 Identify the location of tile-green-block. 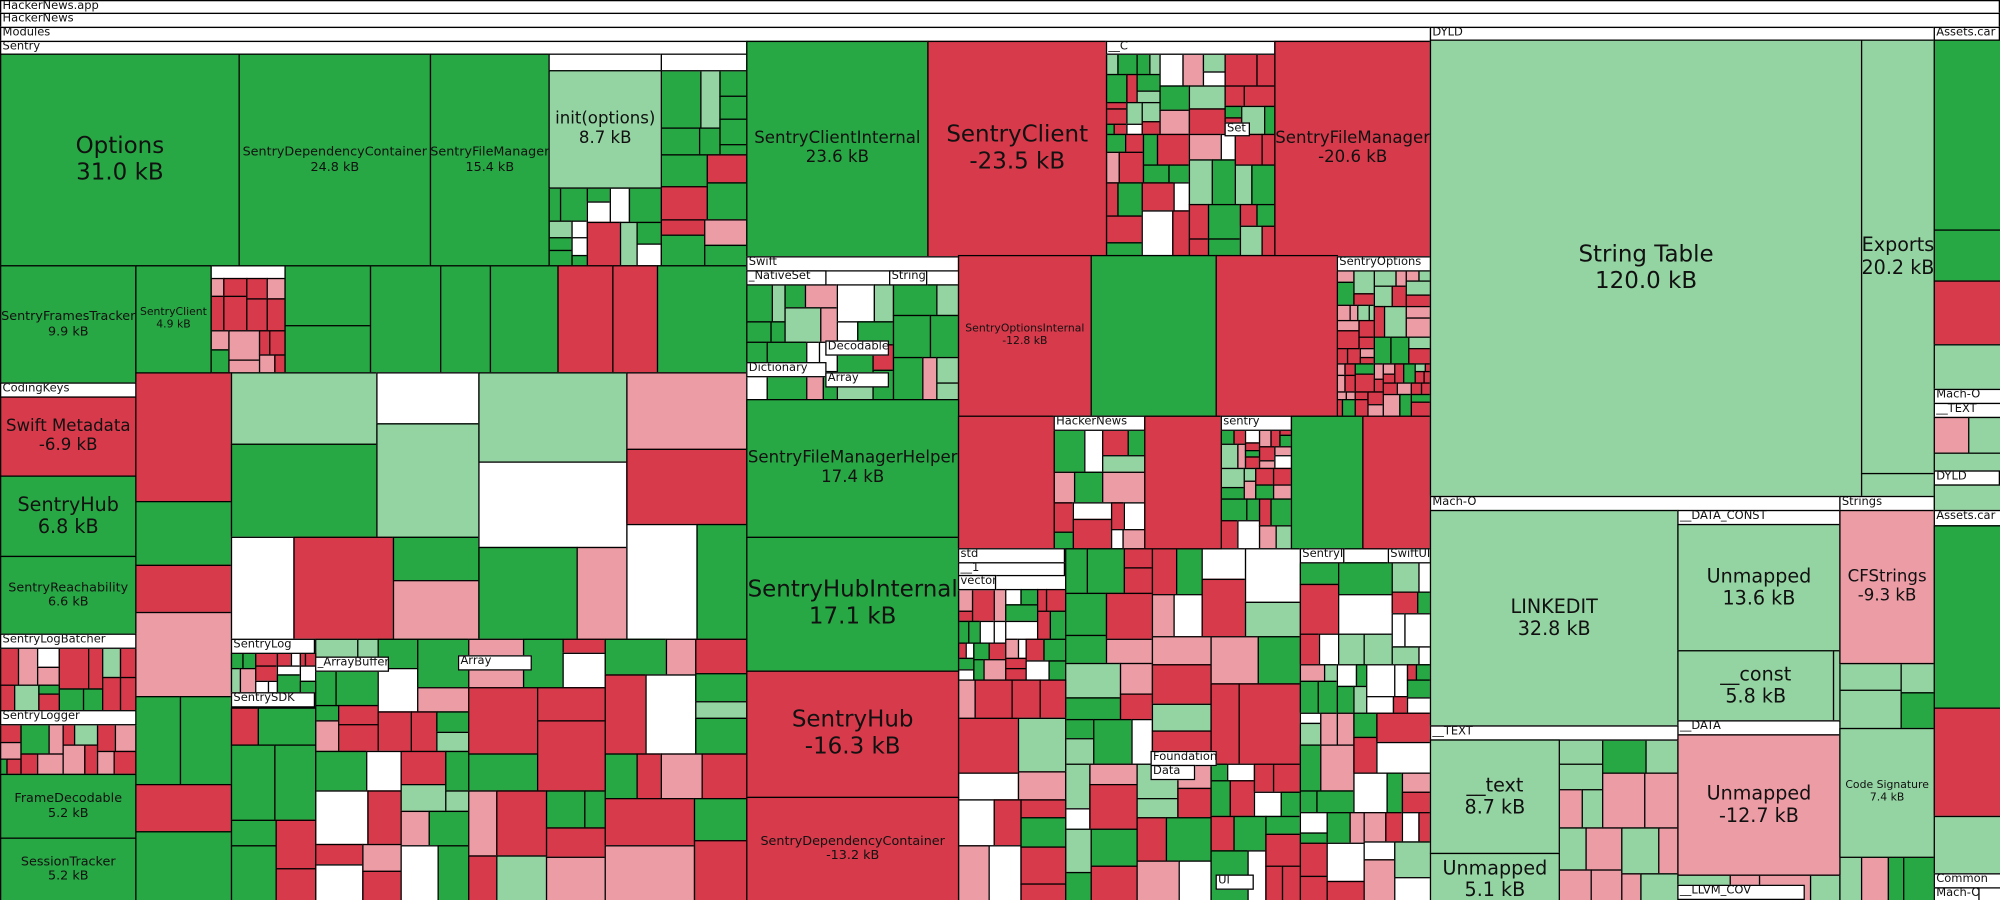
(1153, 335).